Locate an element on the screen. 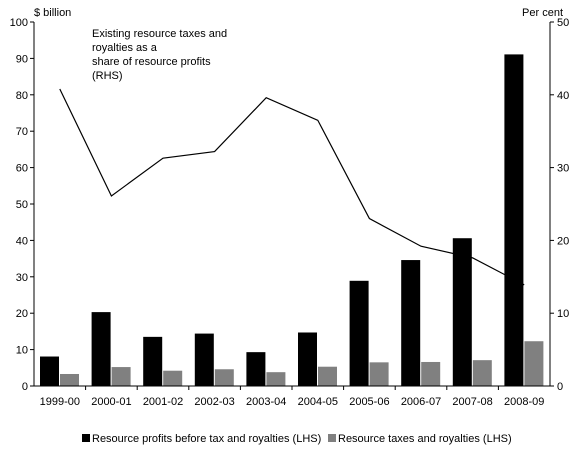 The height and width of the screenshot is (454, 586). left-tick-label: 30 is located at coordinates (22, 278).